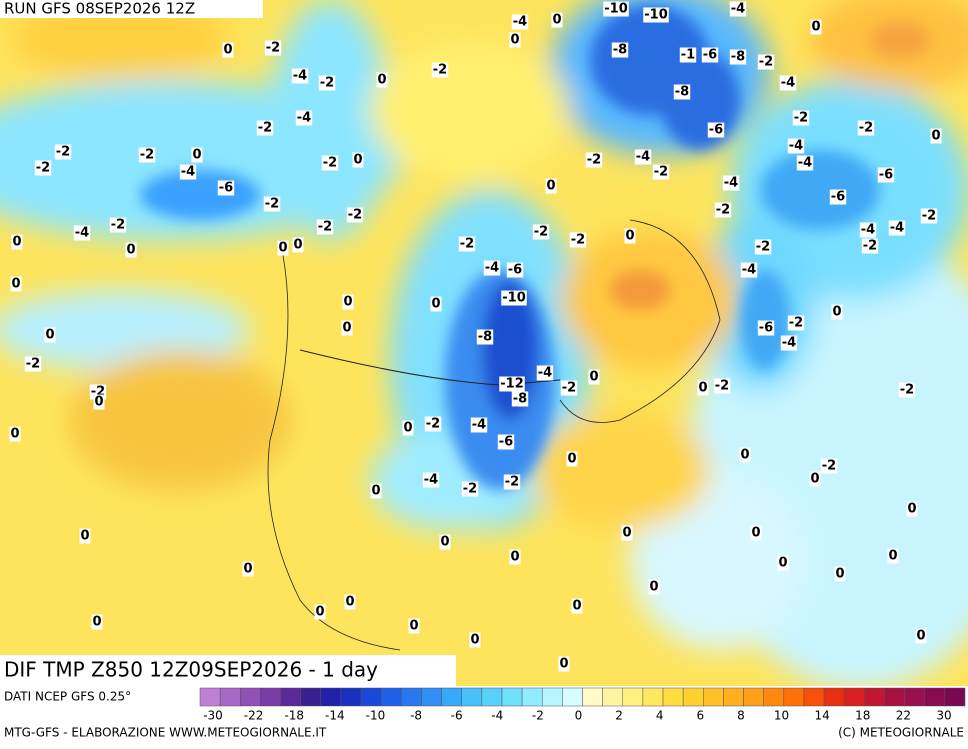 The image size is (968, 749). What do you see at coordinates (335, 716) in the screenshot?
I see `colorbar-label: -14` at bounding box center [335, 716].